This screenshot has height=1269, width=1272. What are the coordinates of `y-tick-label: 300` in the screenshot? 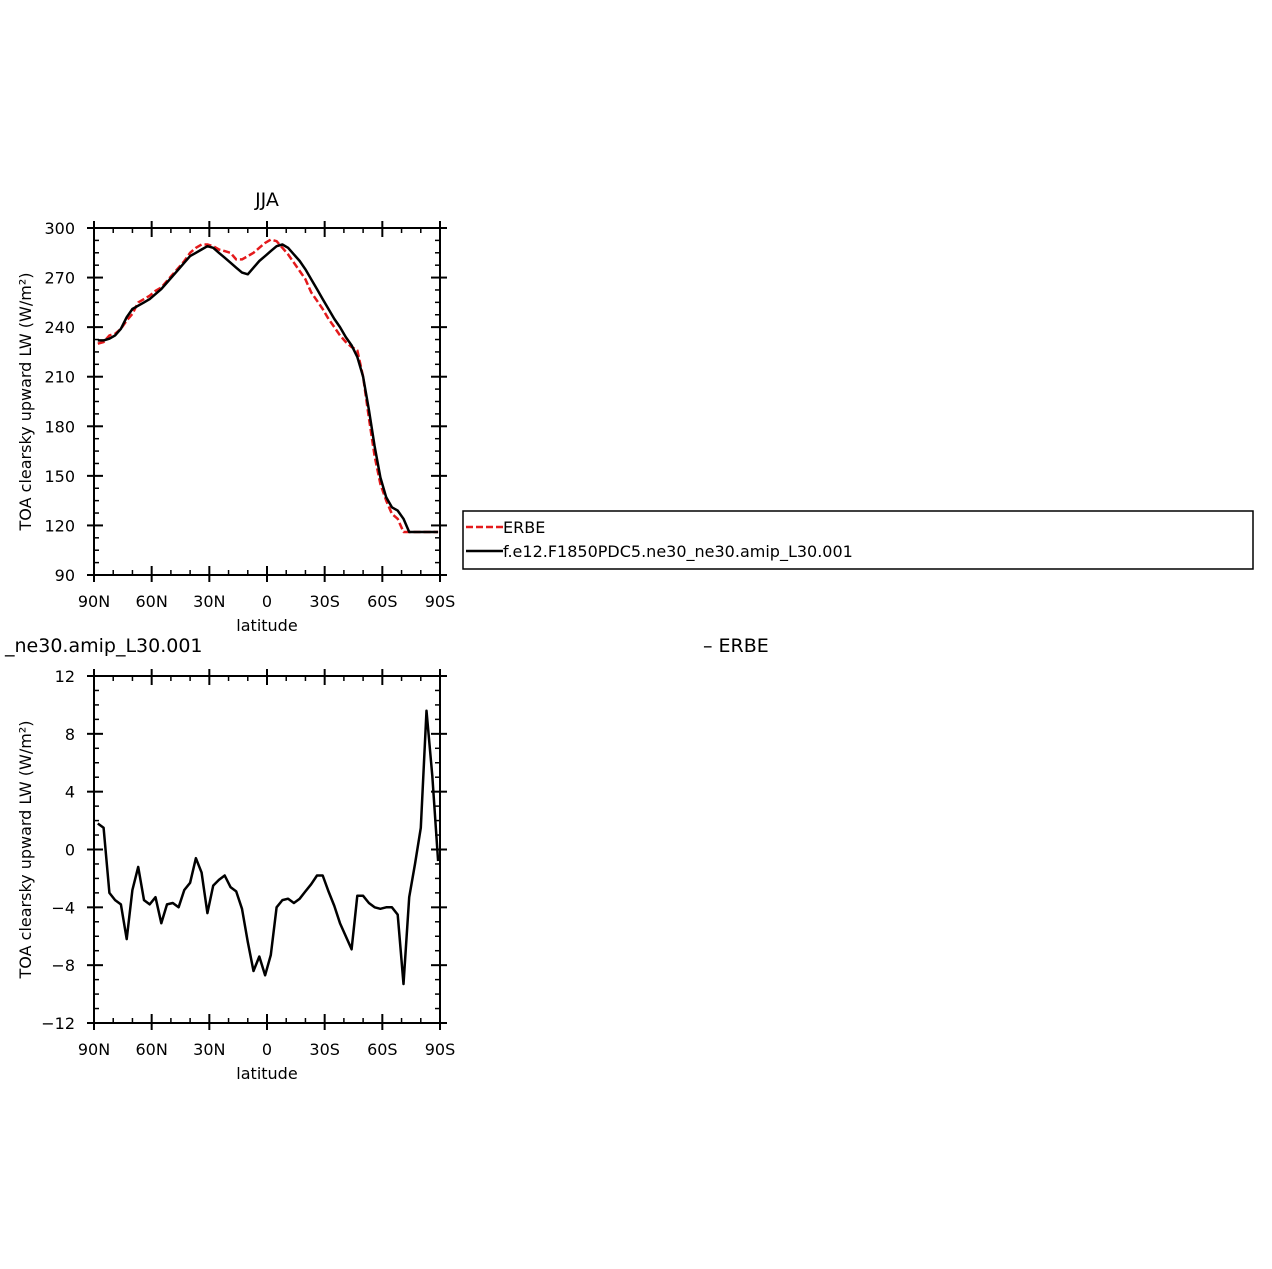 It's located at (59, 228).